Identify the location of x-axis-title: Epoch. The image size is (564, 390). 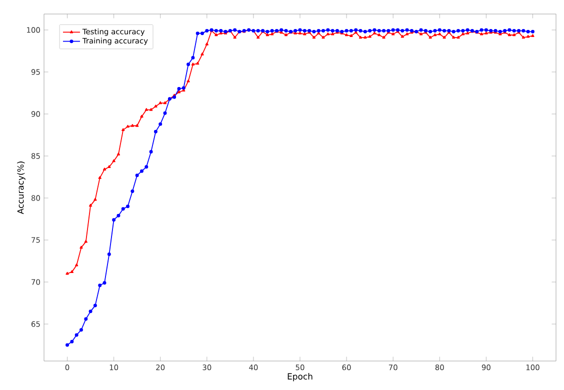
(300, 377).